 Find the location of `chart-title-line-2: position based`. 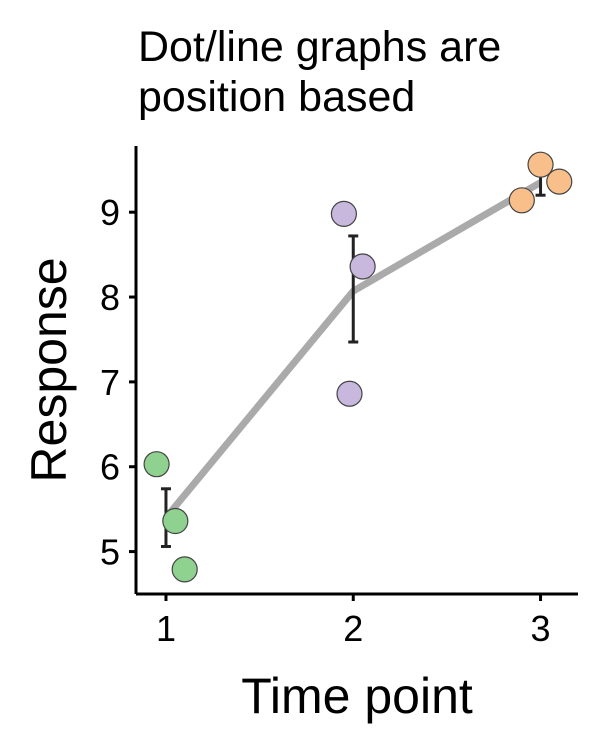

chart-title-line-2: position based is located at coordinates (277, 97).